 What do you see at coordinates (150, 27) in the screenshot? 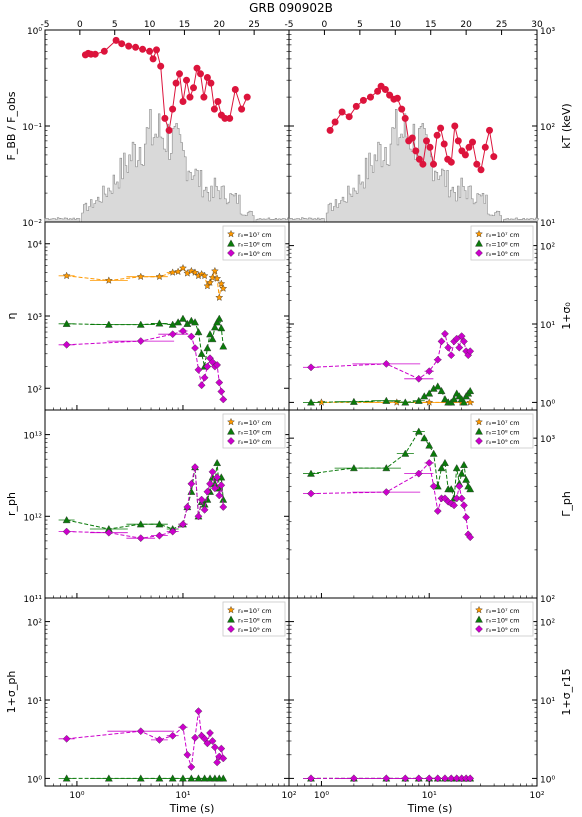
I see `top-axis: -5 0 5 10 15 20 25` at bounding box center [150, 27].